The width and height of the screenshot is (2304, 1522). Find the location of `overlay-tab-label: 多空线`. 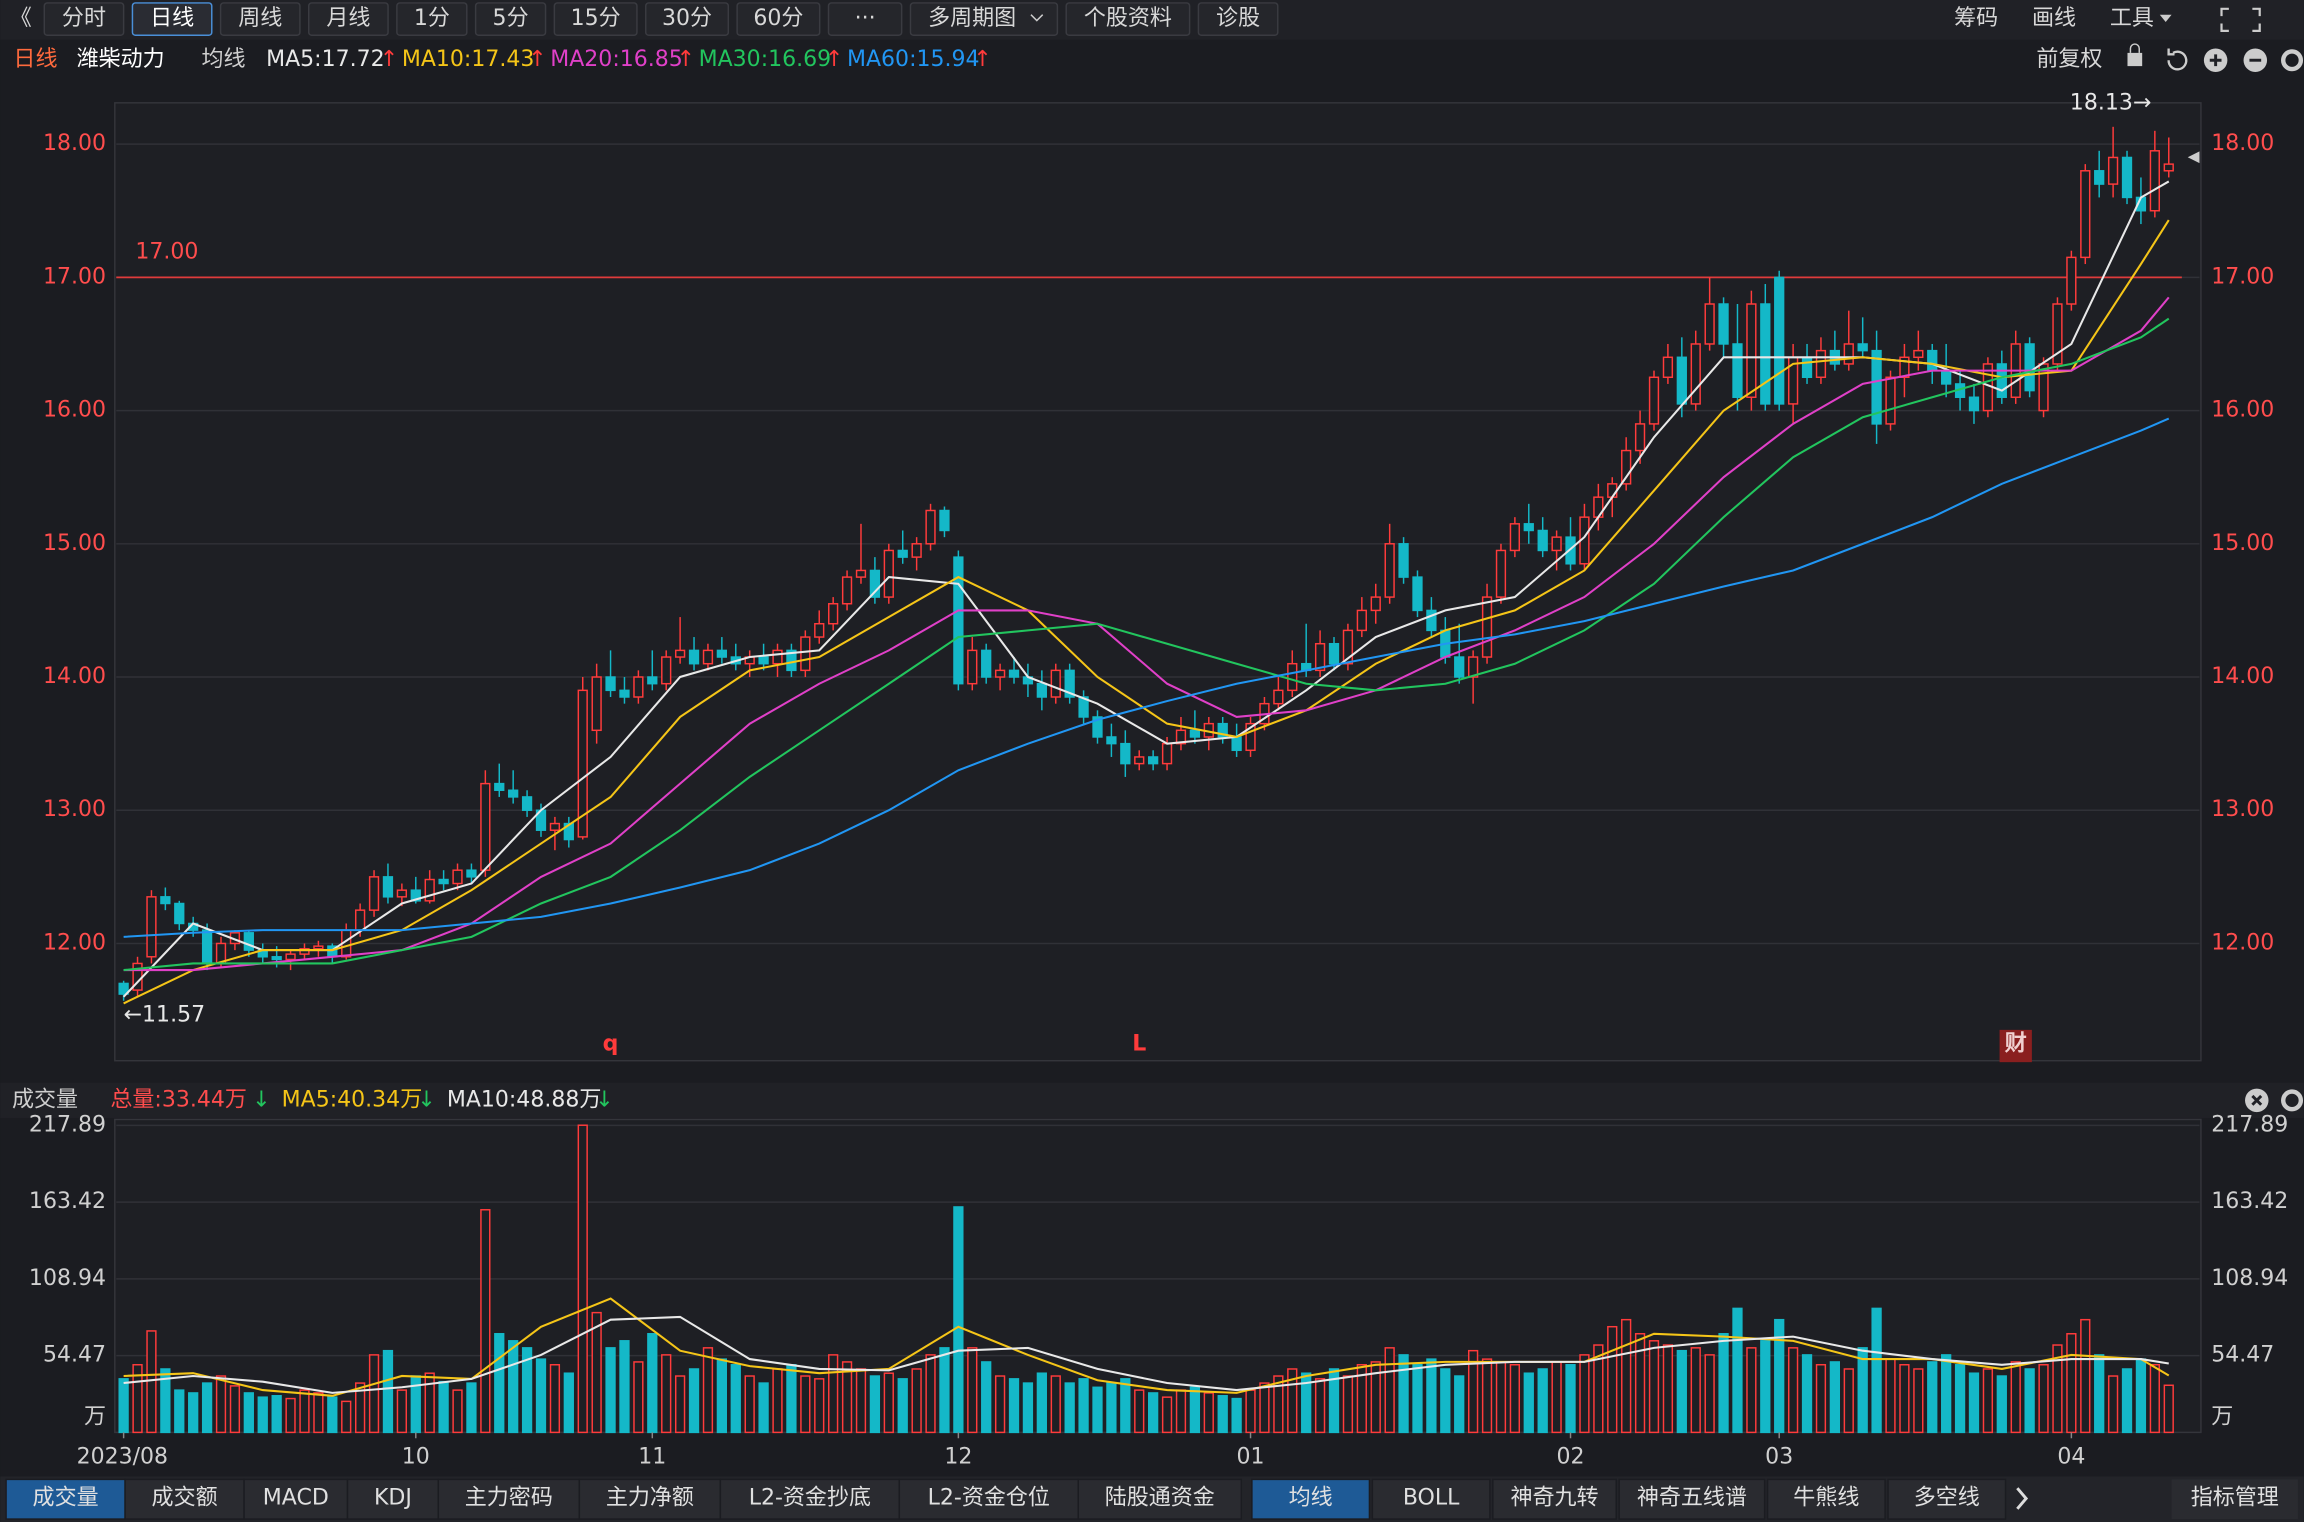

overlay-tab-label: 多空线 is located at coordinates (1947, 1497).